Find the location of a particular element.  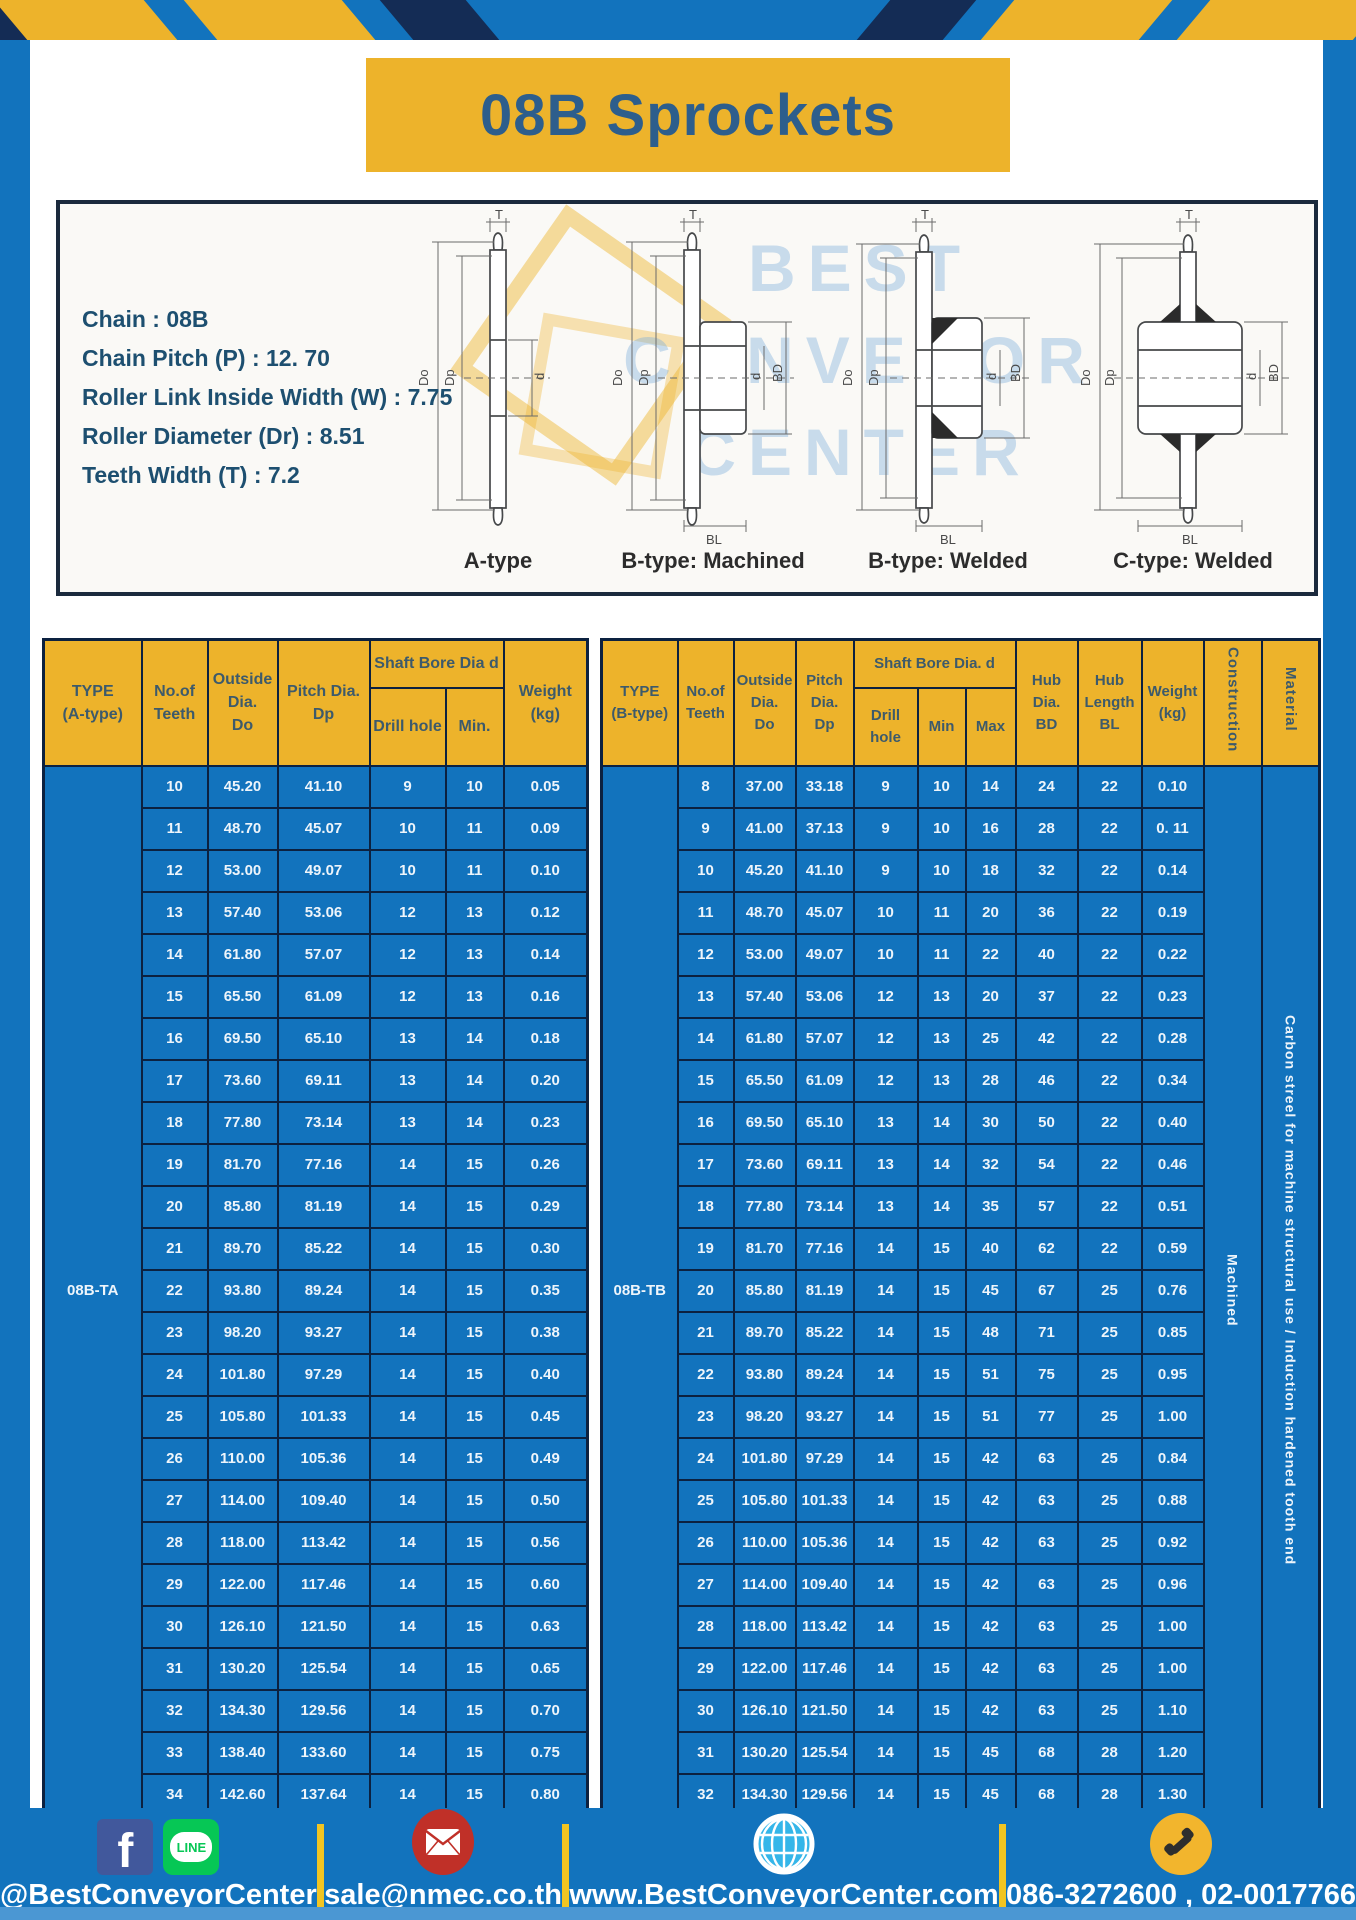

data-cell: 0.49 is located at coordinates (545, 1458).